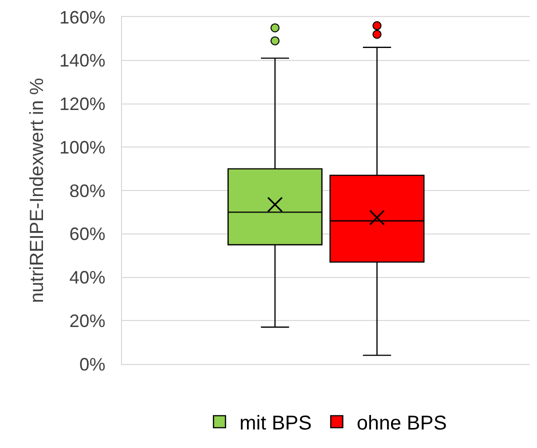  Describe the element at coordinates (82, 147) in the screenshot. I see `y-tick-label: 100%` at that location.